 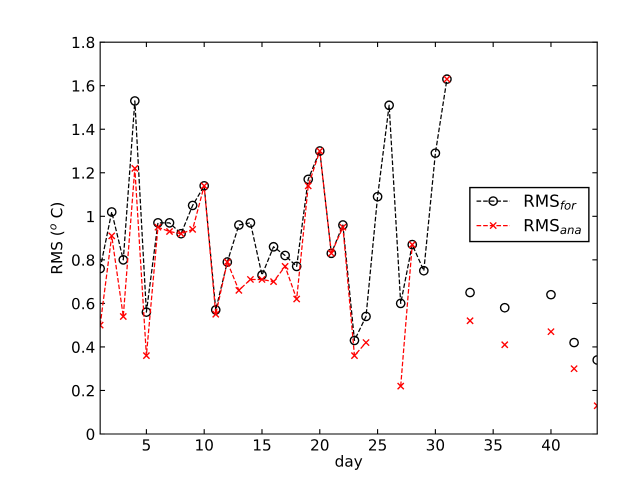 What do you see at coordinates (262, 445) in the screenshot?
I see `x-tick-label: 15` at bounding box center [262, 445].